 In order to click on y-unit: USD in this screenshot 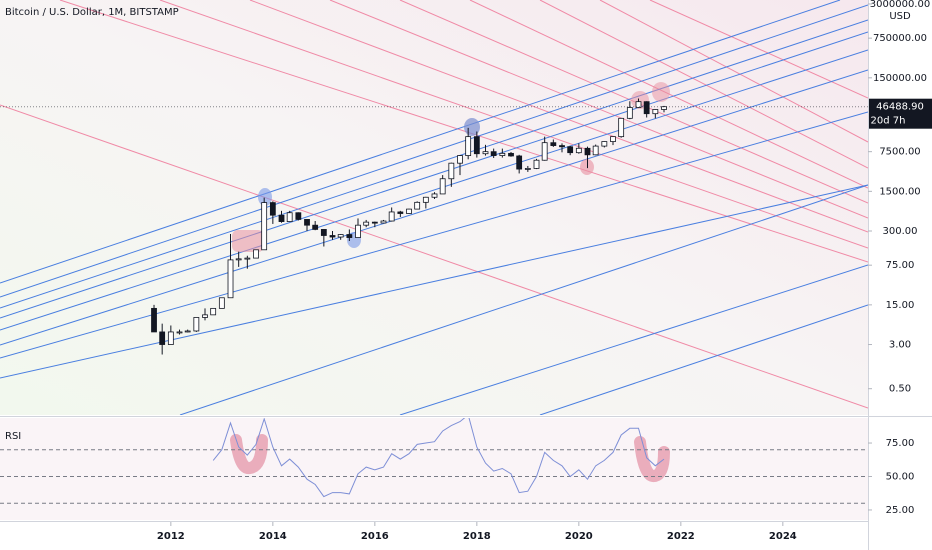, I will do `click(900, 16)`.